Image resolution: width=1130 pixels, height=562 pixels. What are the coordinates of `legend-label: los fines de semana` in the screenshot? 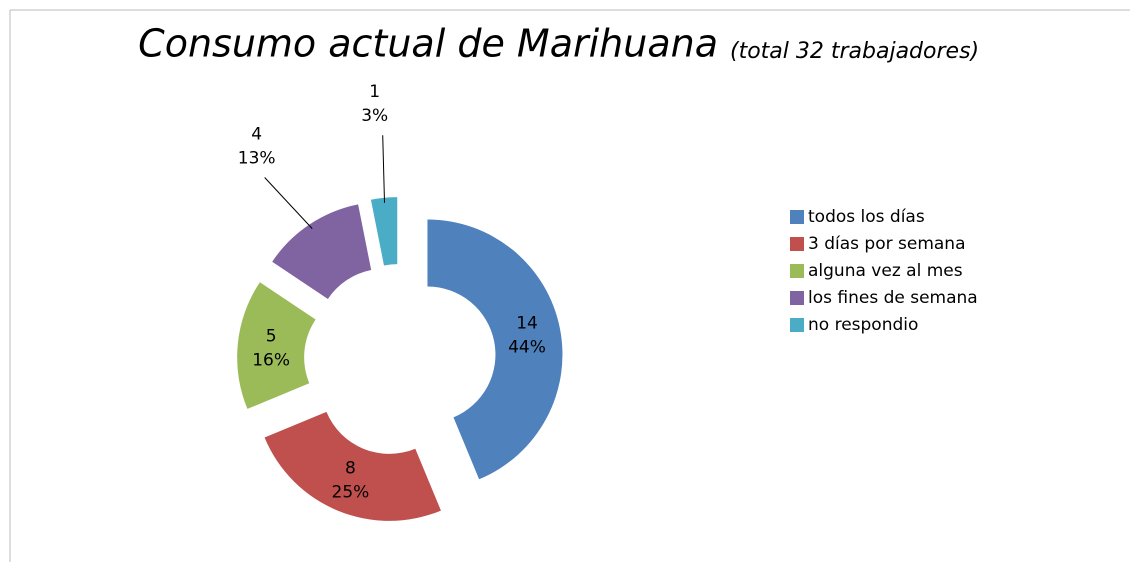 It's located at (893, 298).